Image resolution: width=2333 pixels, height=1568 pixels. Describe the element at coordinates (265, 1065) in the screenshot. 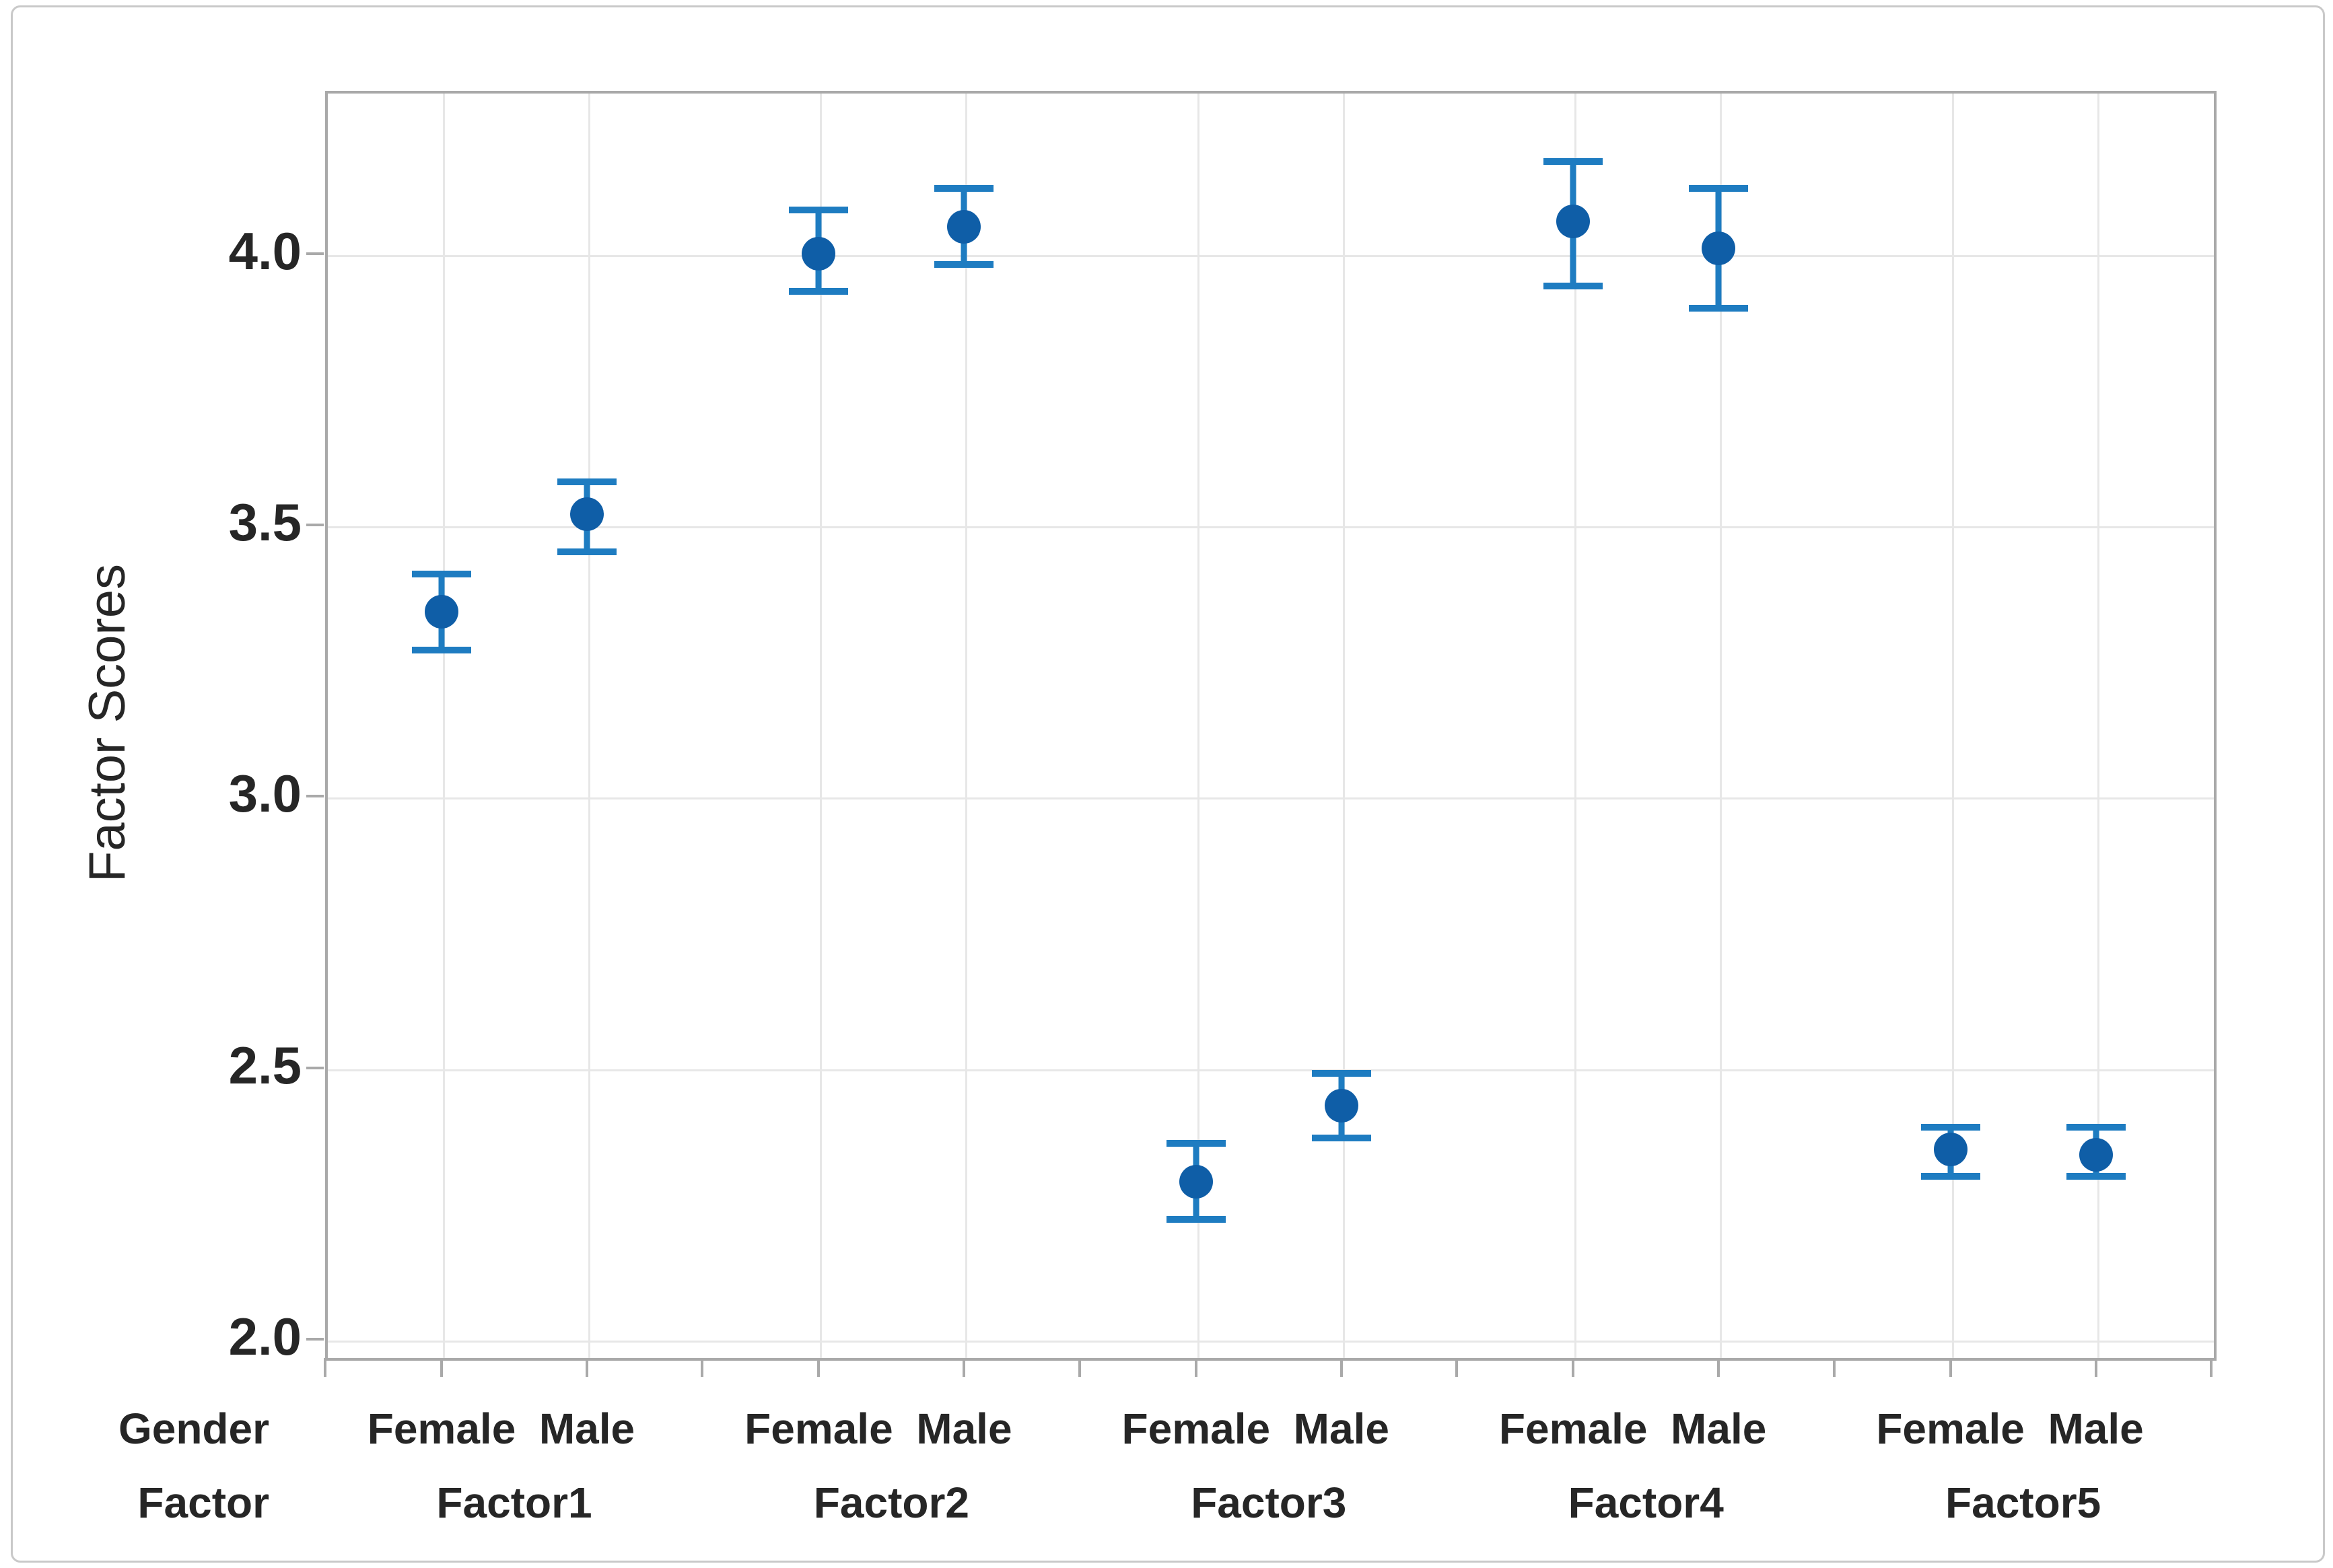

I see `y-tick-label: 2.5` at that location.